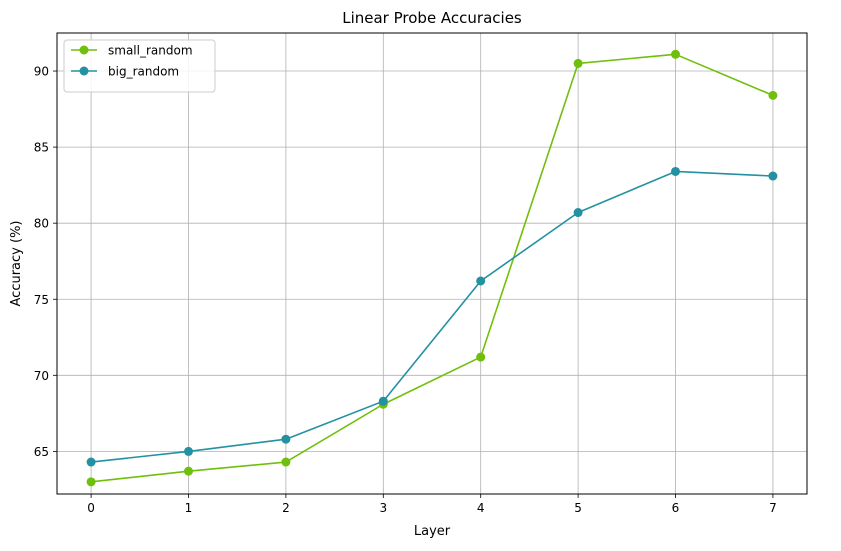 The height and width of the screenshot is (551, 841). I want to click on y-tick-label: 75, so click(41, 300).